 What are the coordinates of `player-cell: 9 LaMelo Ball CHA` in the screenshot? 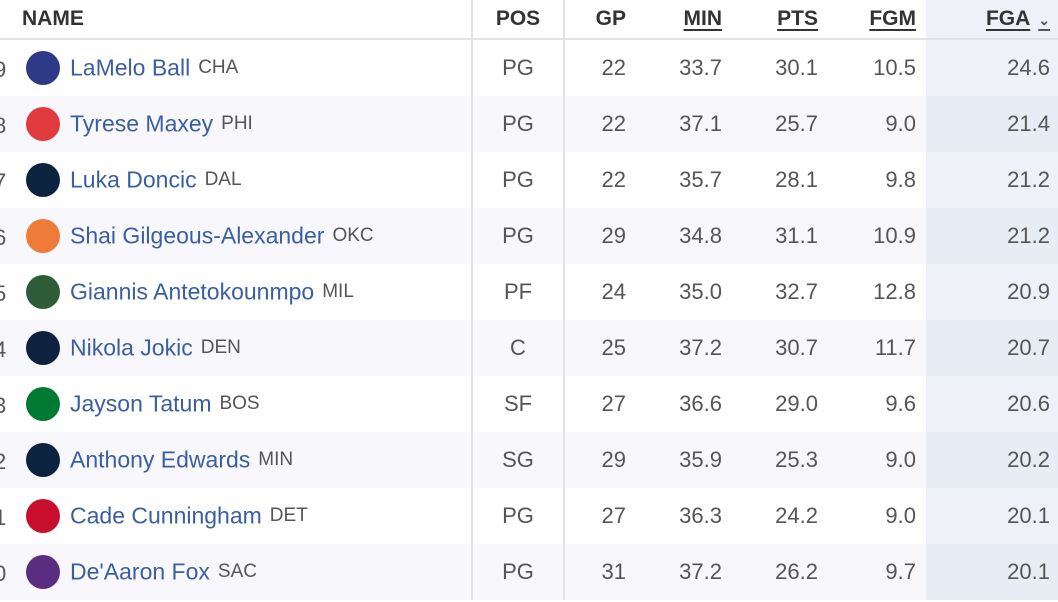 It's located at (236, 67).